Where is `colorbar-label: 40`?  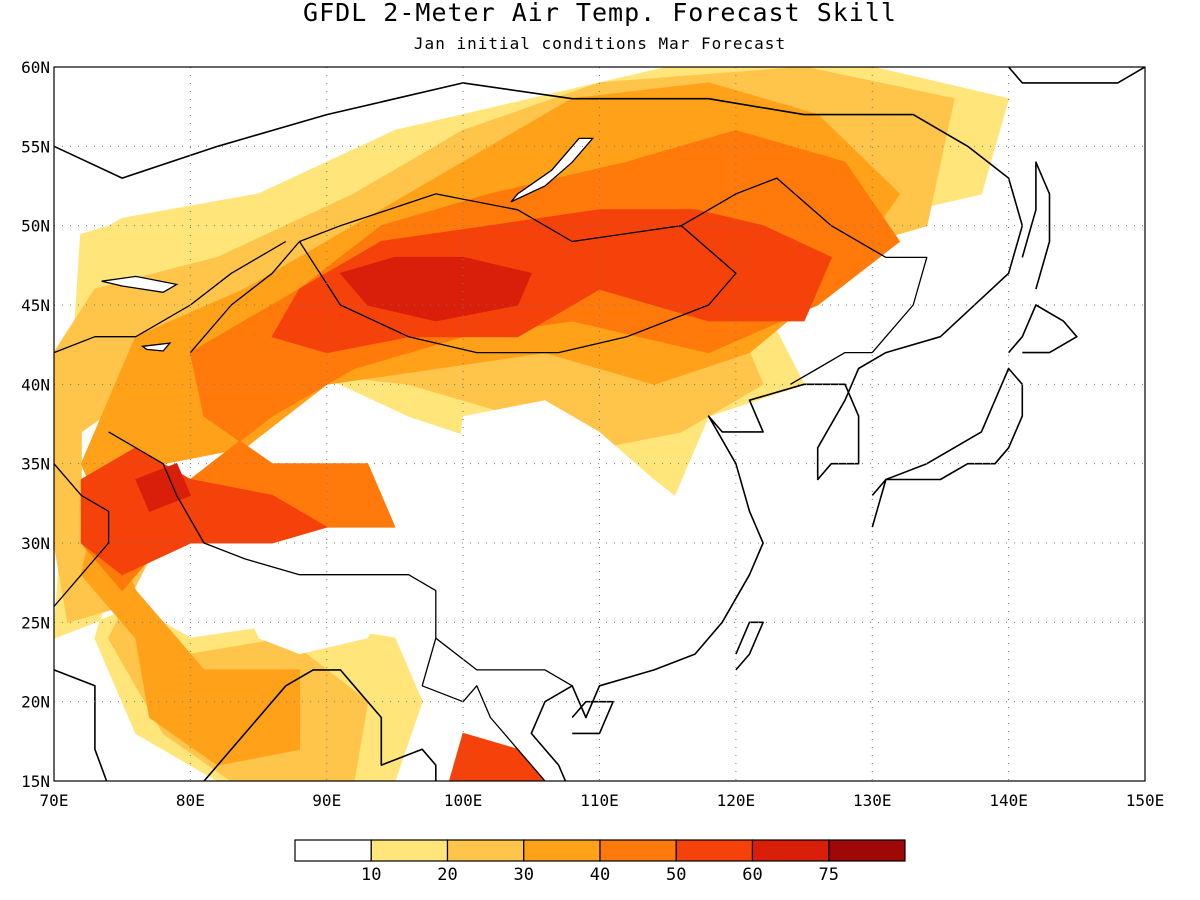
colorbar-label: 40 is located at coordinates (600, 875).